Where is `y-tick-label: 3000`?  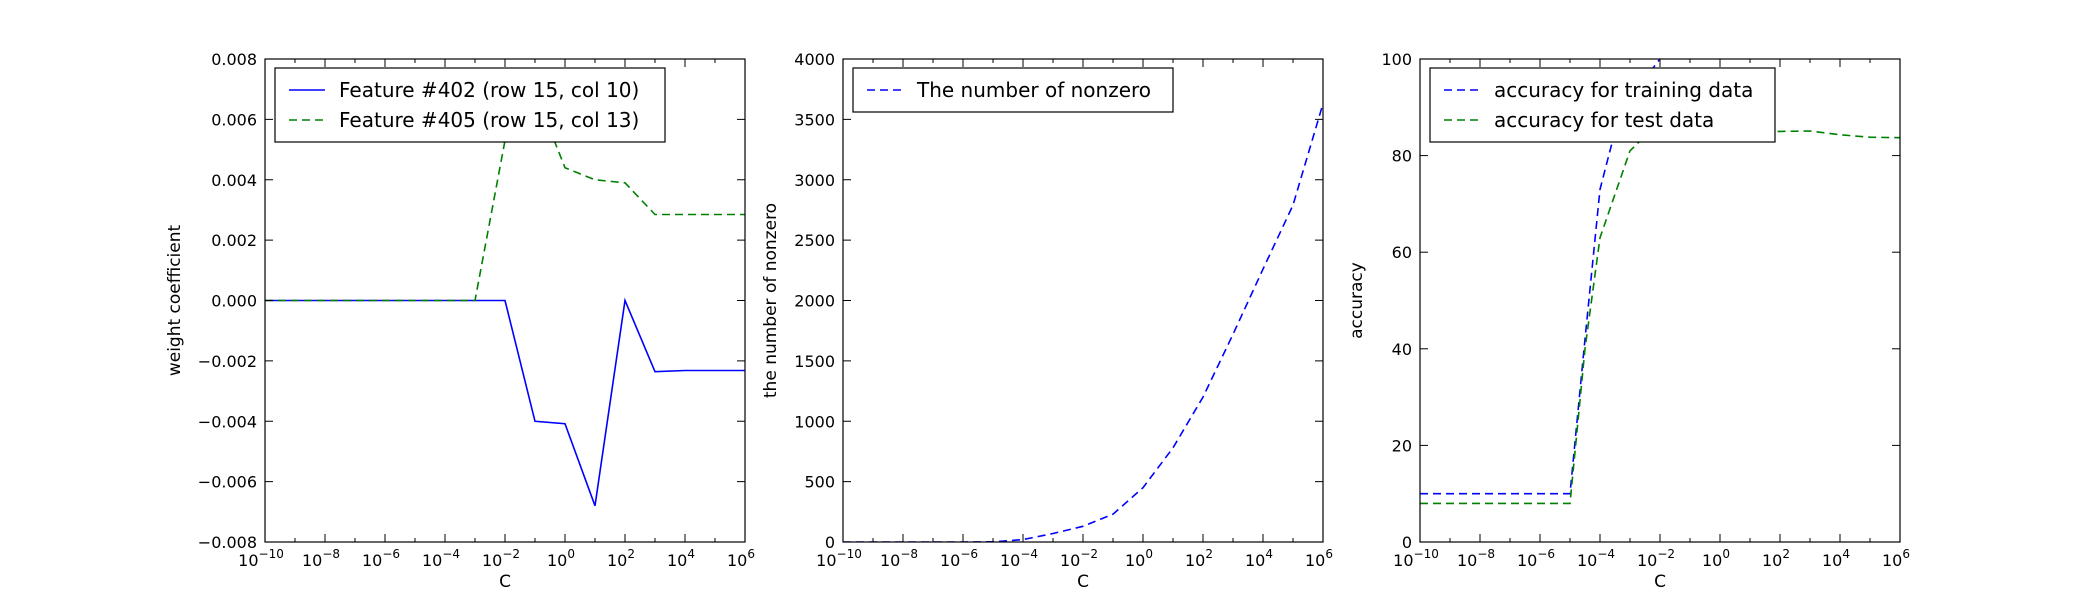
y-tick-label: 3000 is located at coordinates (814, 180).